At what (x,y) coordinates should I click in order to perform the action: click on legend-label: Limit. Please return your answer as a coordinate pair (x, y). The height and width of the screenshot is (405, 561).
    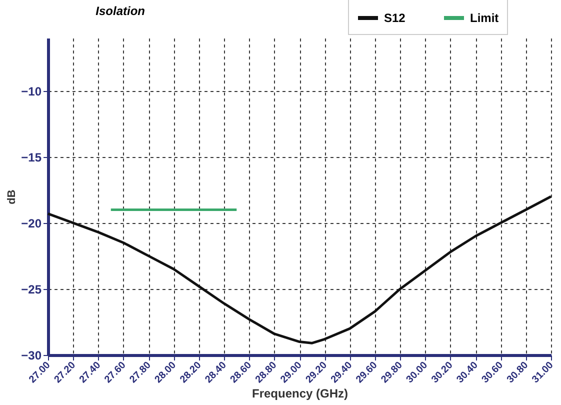
    Looking at the image, I should click on (484, 18).